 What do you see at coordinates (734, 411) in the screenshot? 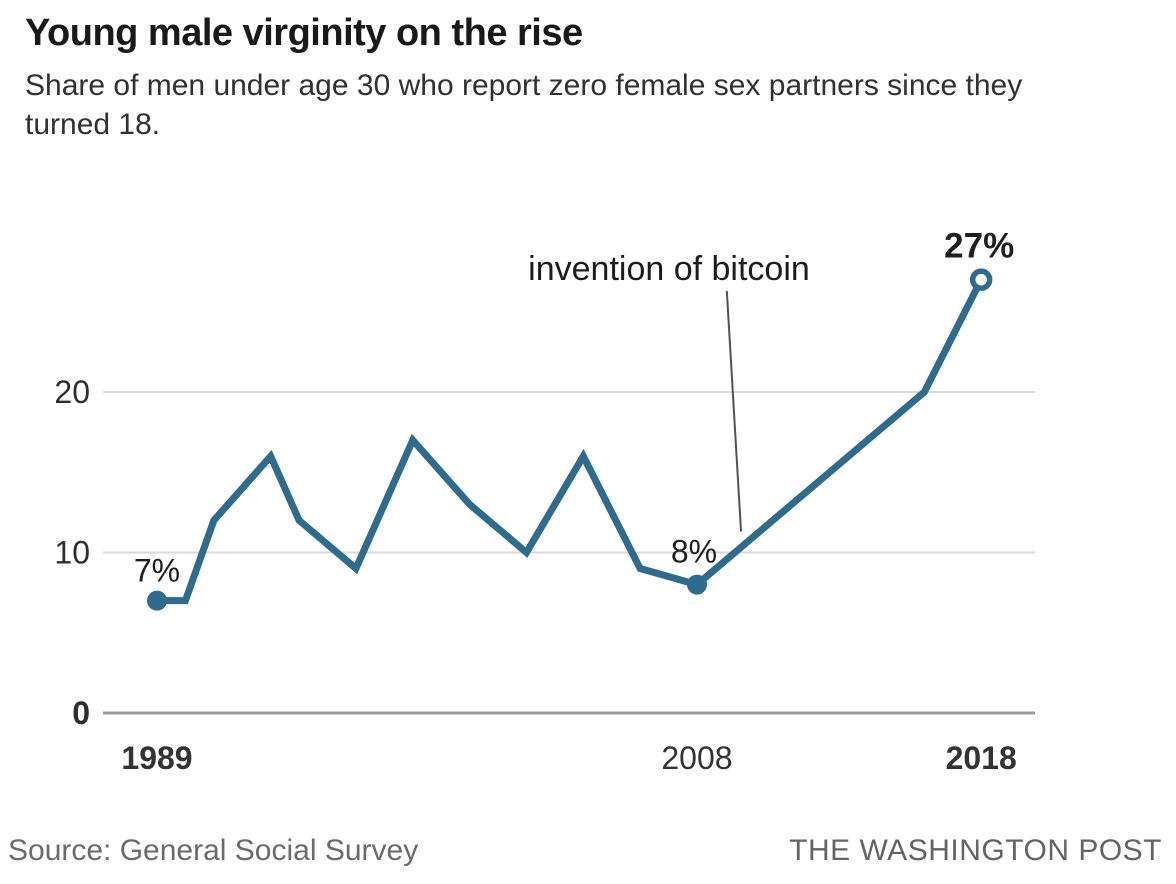
I see `annotation-pointer-line` at bounding box center [734, 411].